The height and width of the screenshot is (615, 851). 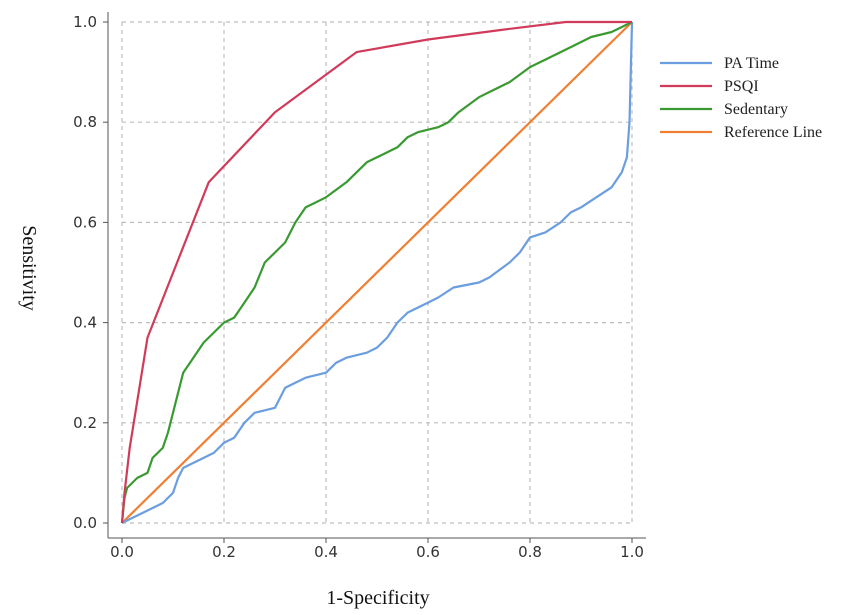 I want to click on x-tick-label: 0.8, so click(x=530, y=552).